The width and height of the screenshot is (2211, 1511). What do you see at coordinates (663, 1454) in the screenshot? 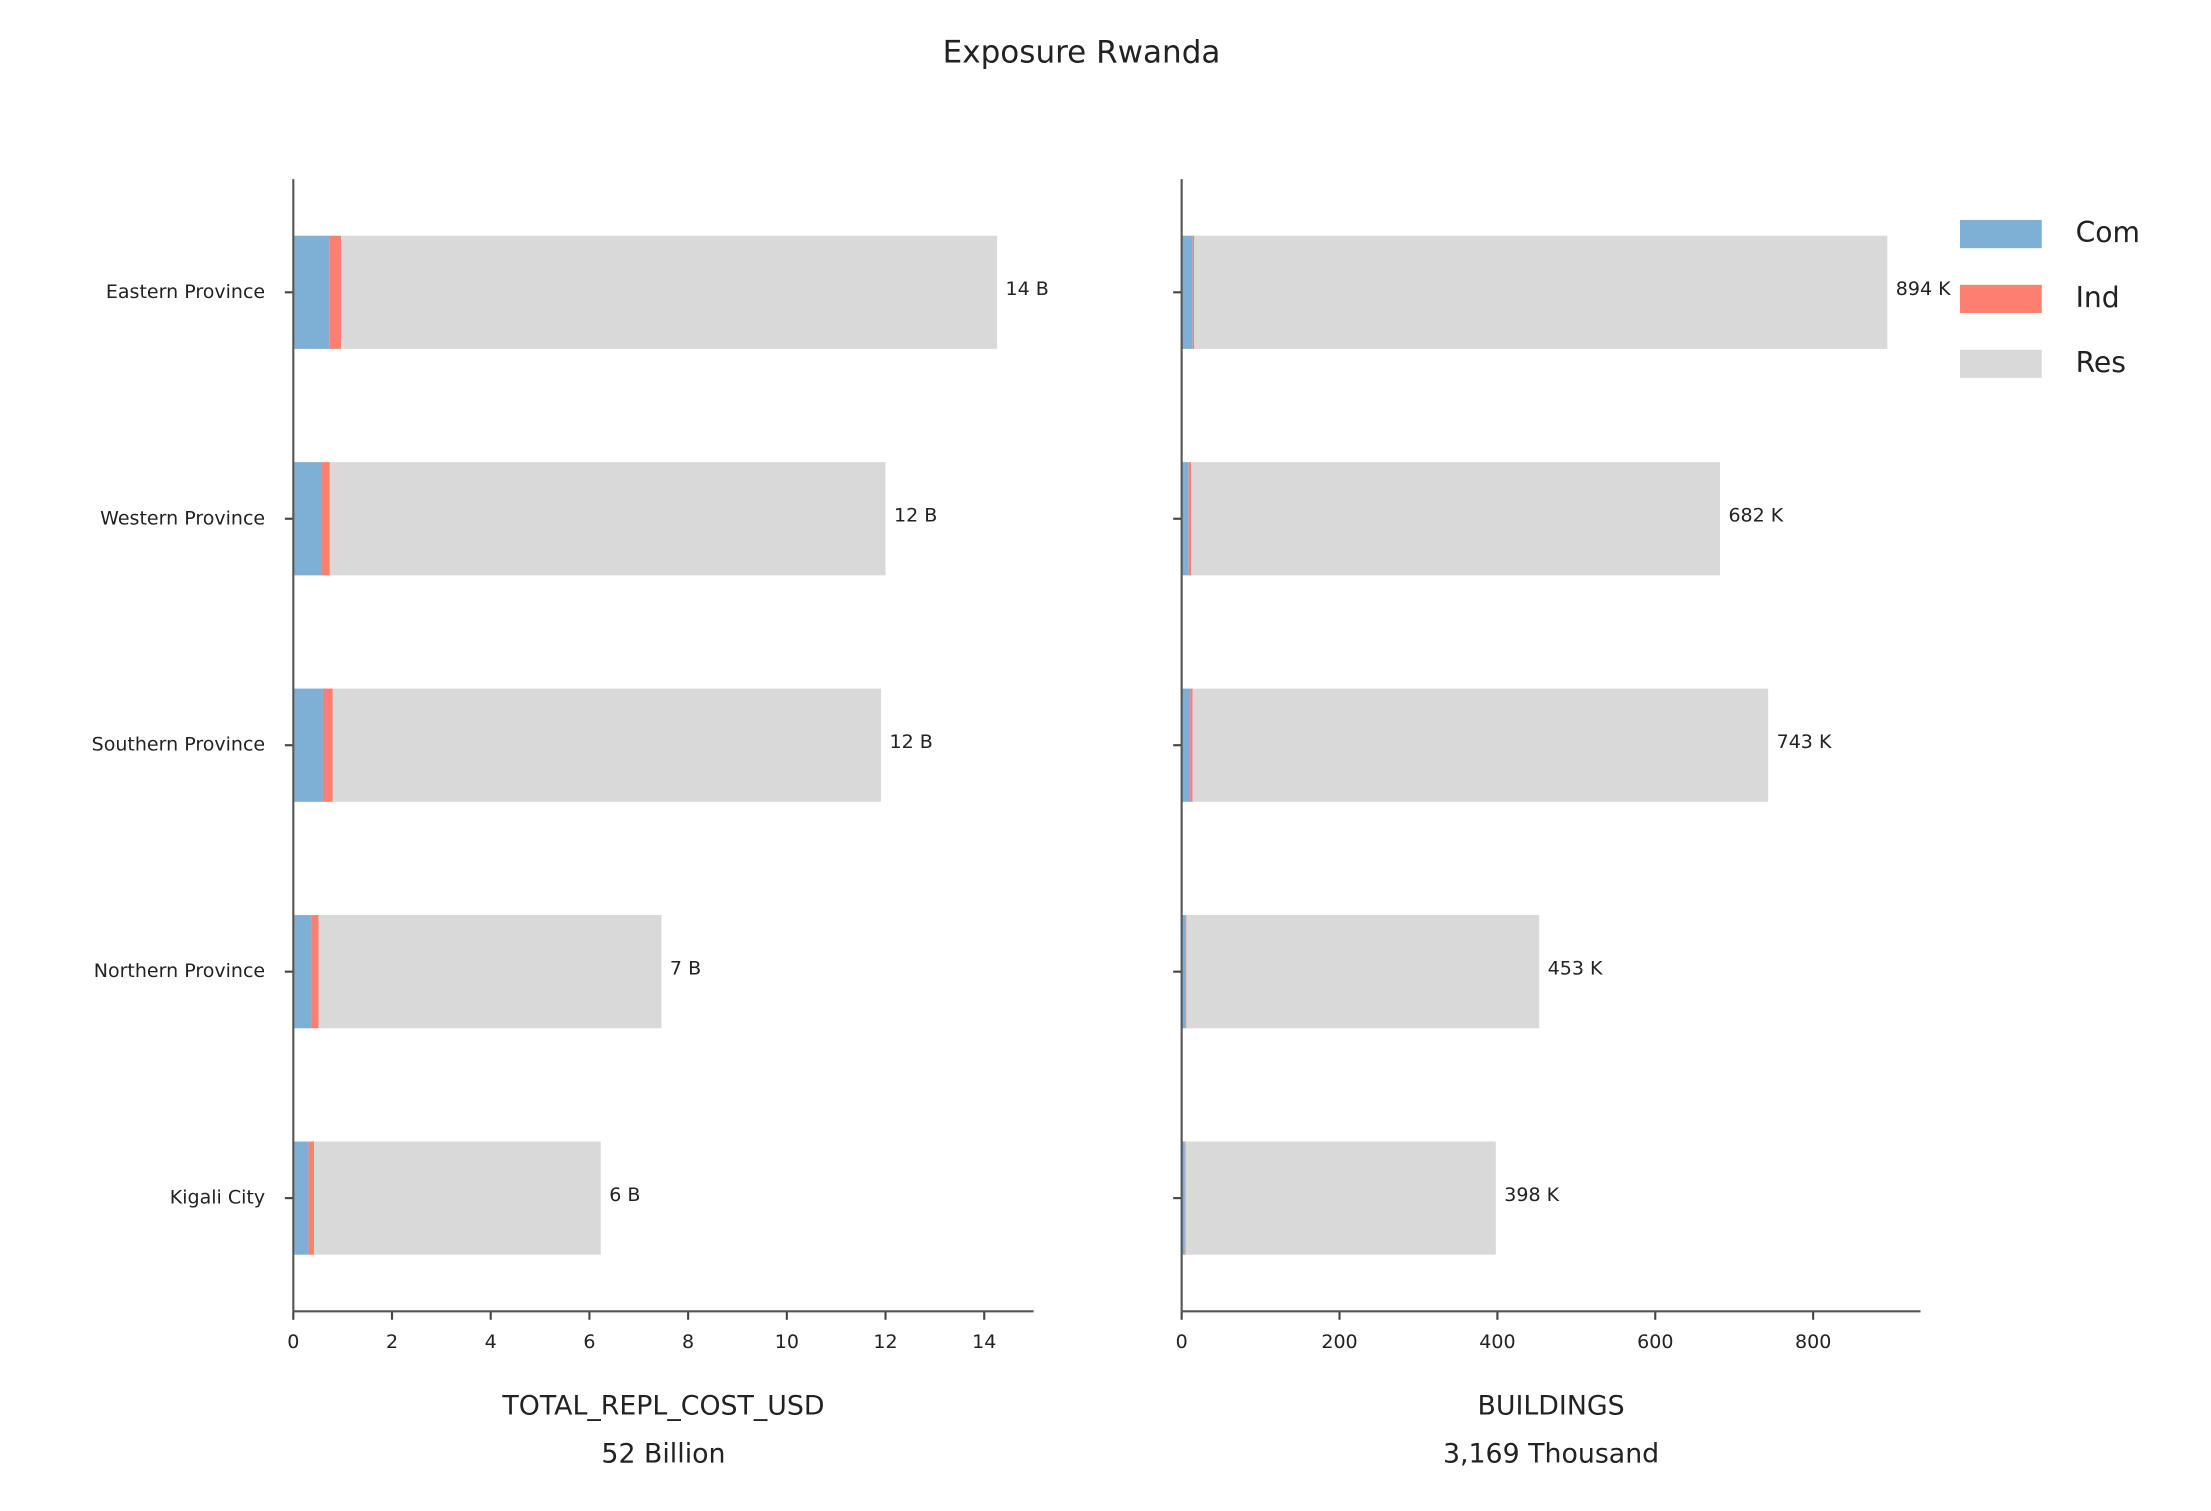
I see `x-axis-note: 52 Billion` at bounding box center [663, 1454].